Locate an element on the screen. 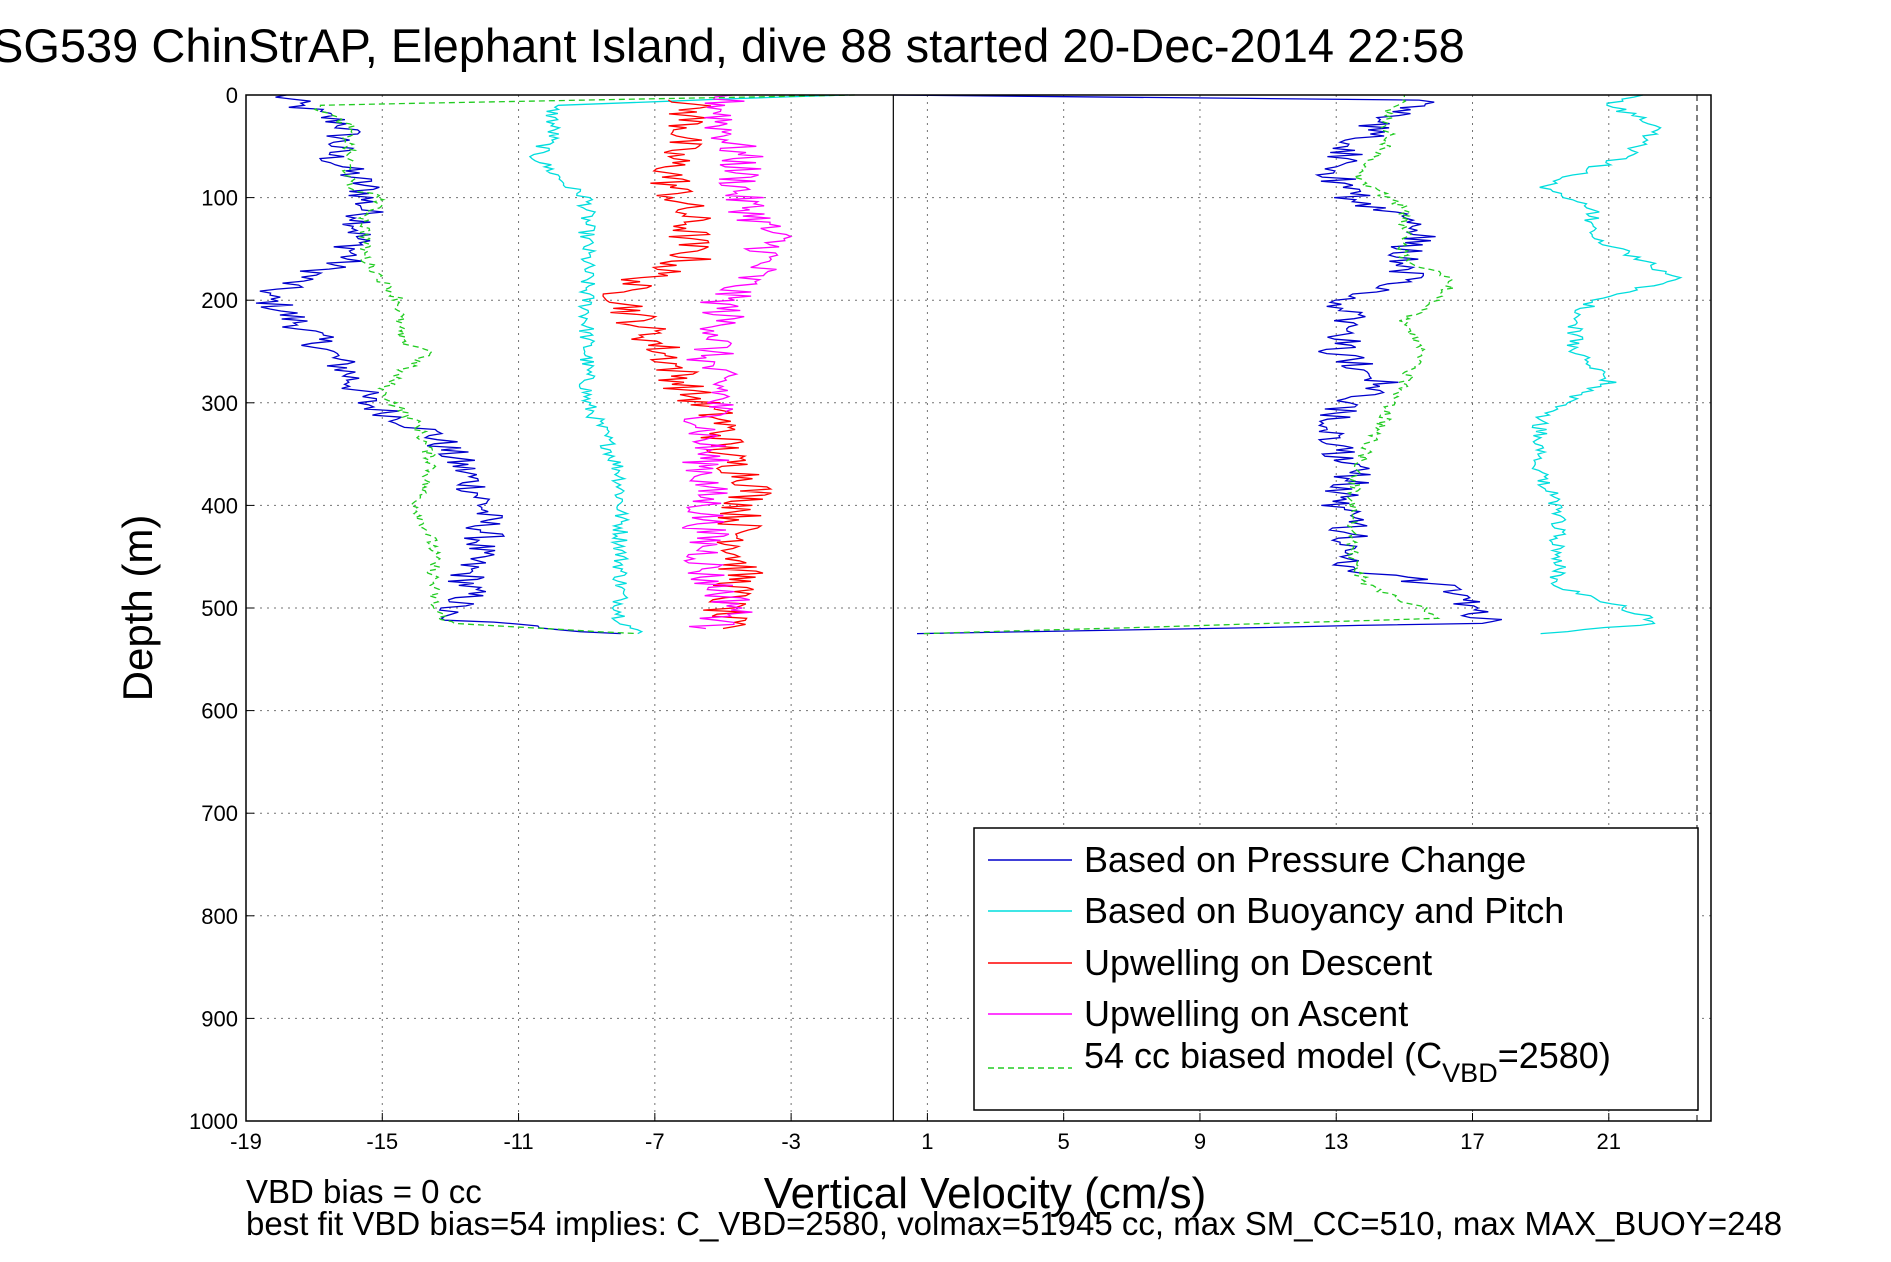 The height and width of the screenshot is (1262, 1891). y-ticks: 0 100 200 300 400 500 600 700 800 900 1000 is located at coordinates (221, 608).